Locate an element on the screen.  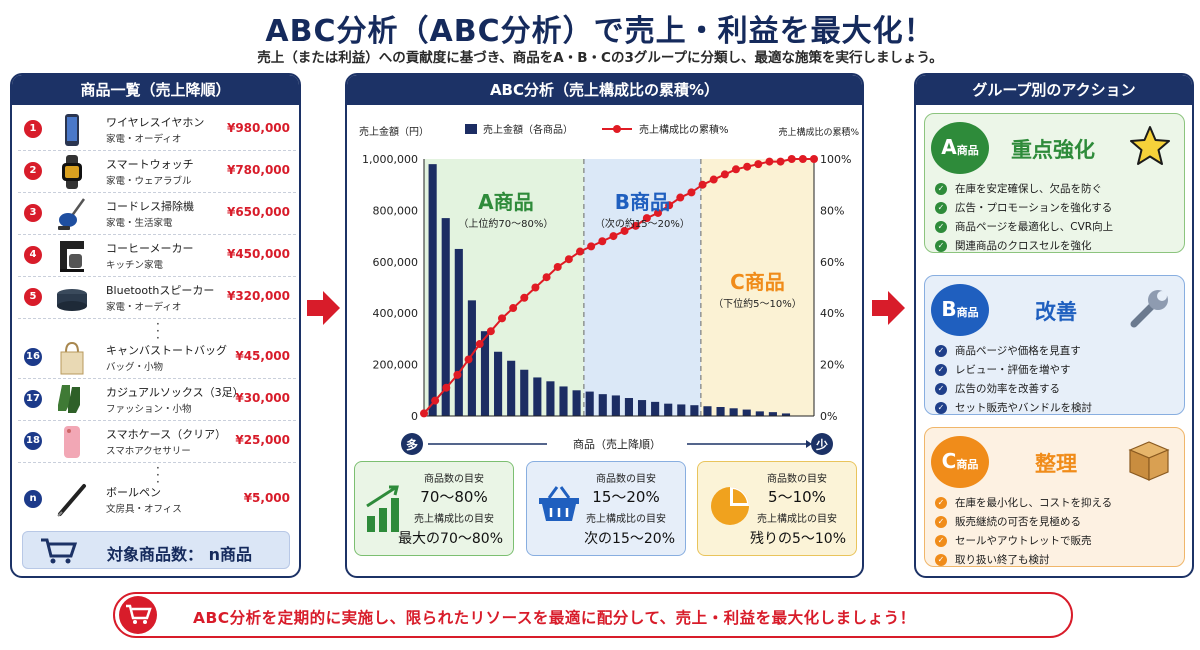
rank-badge: 4 is located at coordinates (33, 255).